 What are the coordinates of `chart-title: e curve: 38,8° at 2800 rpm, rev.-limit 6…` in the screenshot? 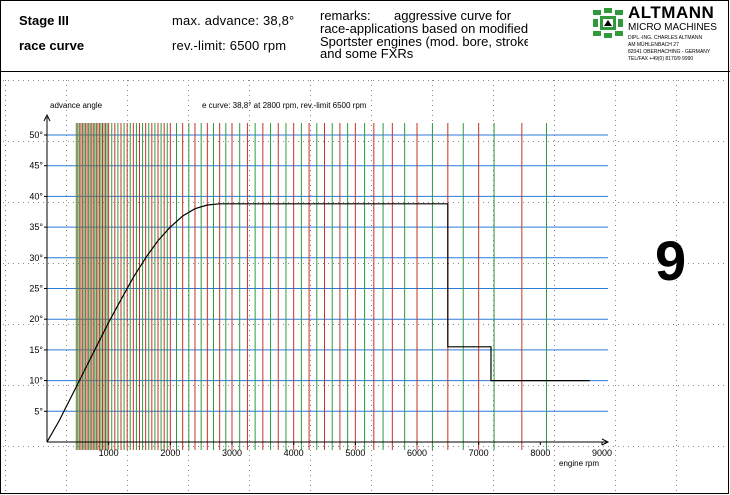 It's located at (284, 105).